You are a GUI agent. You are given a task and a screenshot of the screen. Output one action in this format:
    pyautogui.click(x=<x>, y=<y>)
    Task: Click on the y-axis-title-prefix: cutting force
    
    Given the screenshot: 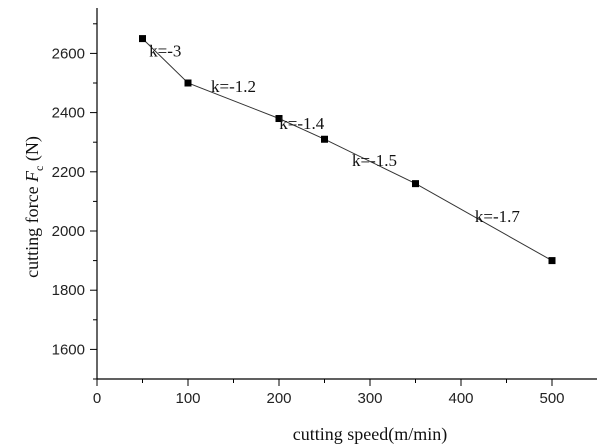 What is the action you would take?
    pyautogui.click(x=32, y=230)
    